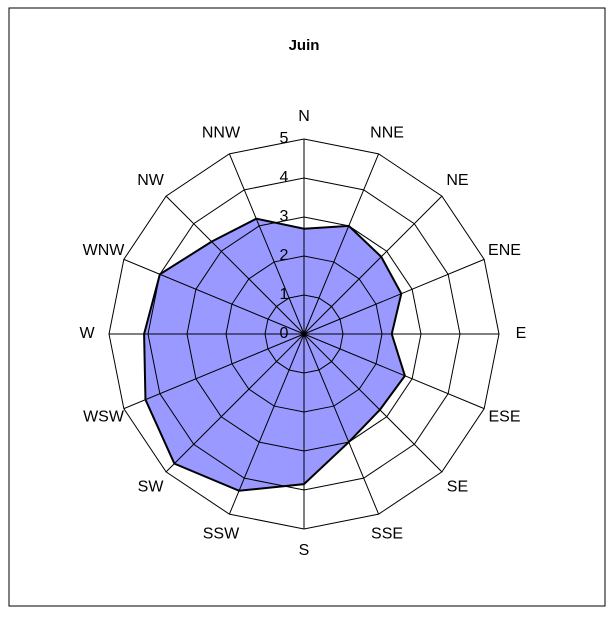 The width and height of the screenshot is (614, 620). I want to click on category-label: W, so click(87, 333).